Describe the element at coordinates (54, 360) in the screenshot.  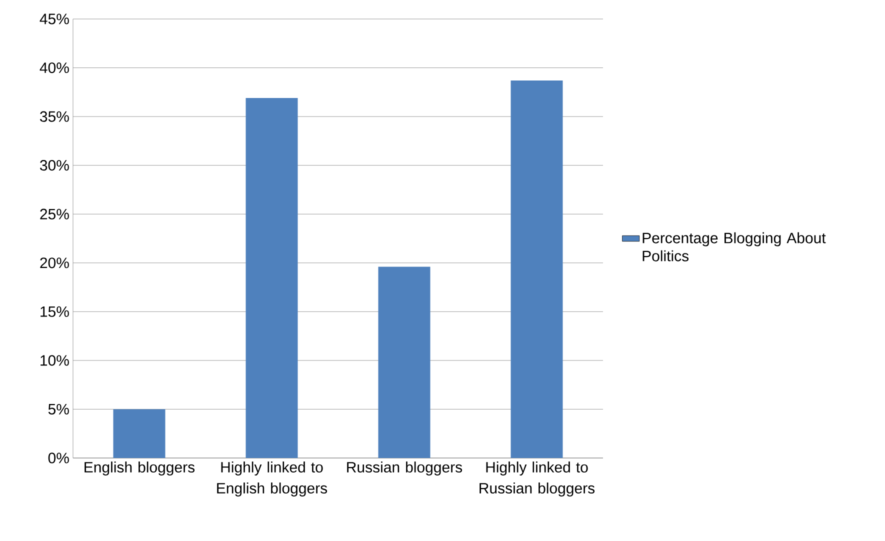
I see `y-tick-label: 10%` at that location.